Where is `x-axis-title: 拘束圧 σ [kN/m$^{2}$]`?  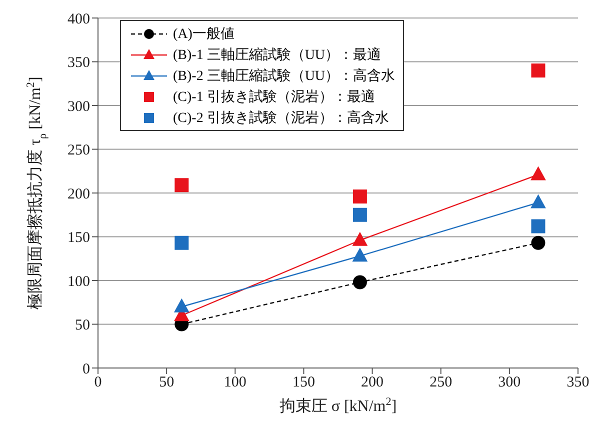 x-axis-title: 拘束圧 σ [kN/m$^{2}$] is located at coordinates (338, 405).